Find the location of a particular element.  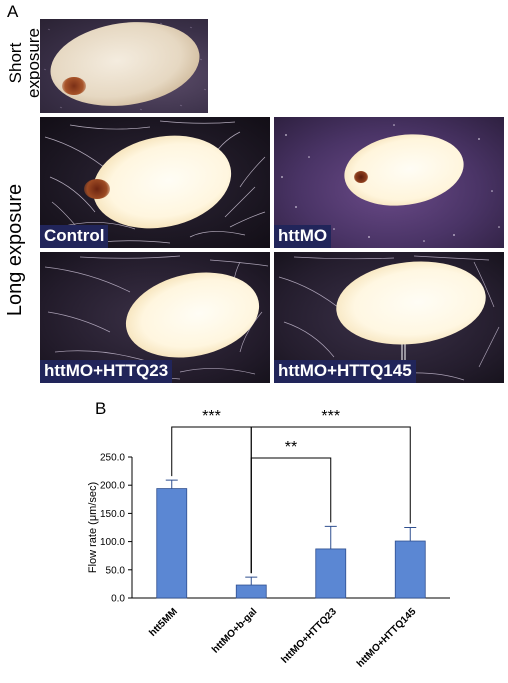

httq145-image: httMO+HTTQ145 is located at coordinates (389, 317).